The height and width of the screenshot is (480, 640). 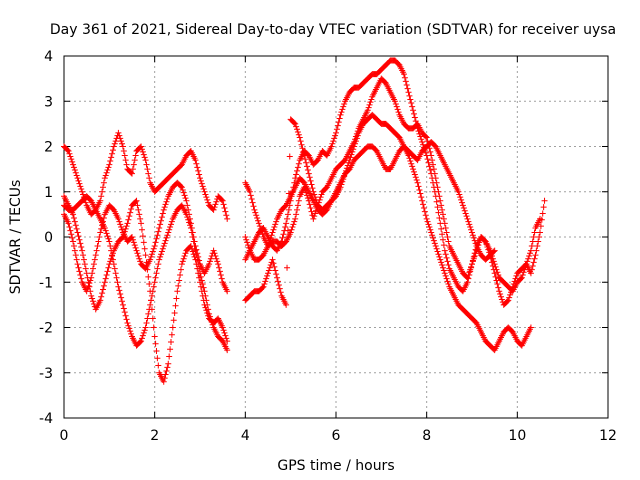 What do you see at coordinates (426, 436) in the screenshot?
I see `x-tick-label: 8` at bounding box center [426, 436].